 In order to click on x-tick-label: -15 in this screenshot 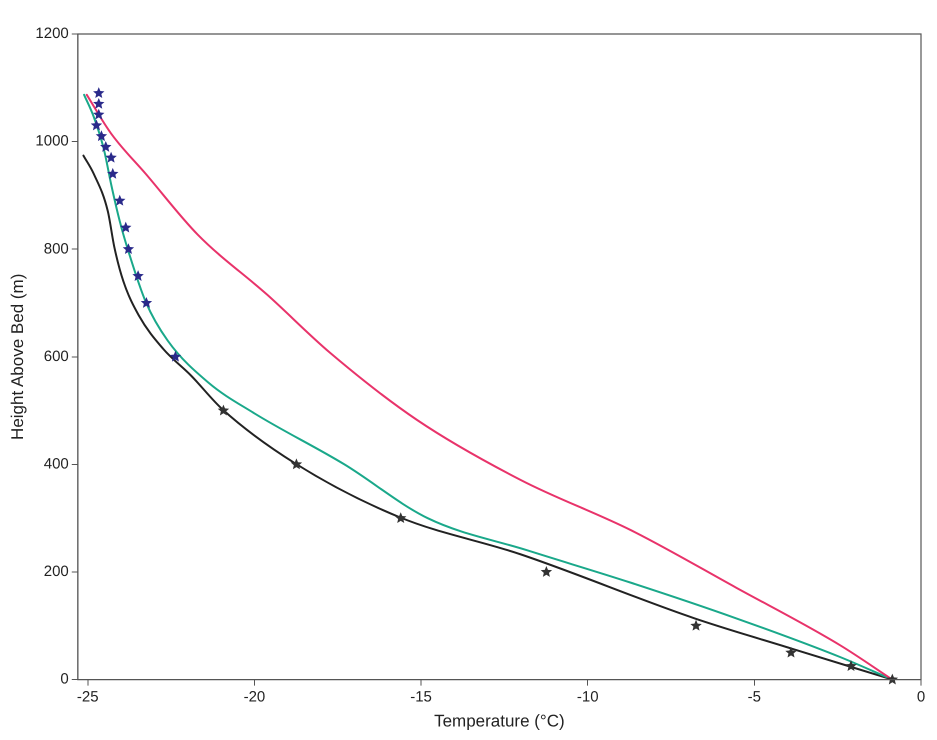, I will do `click(421, 697)`.